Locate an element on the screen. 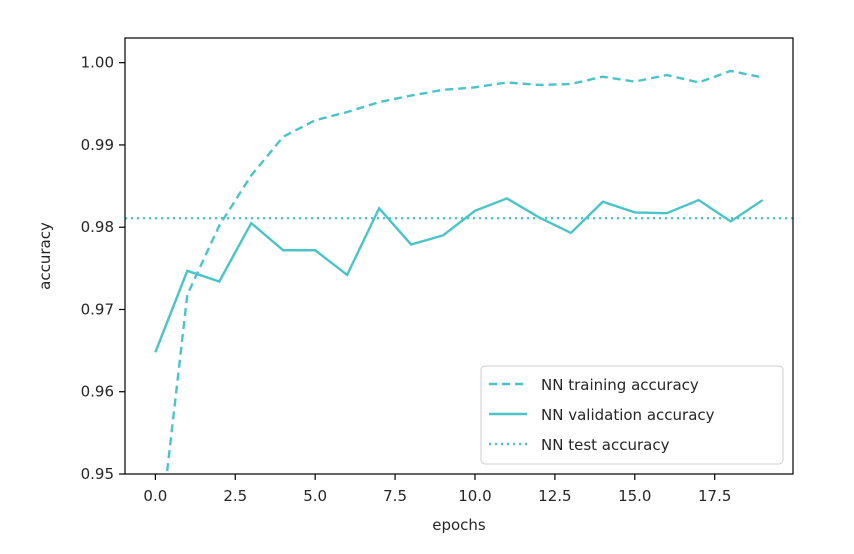 The width and height of the screenshot is (854, 554). y-tick-label: 0.97 is located at coordinates (97, 309).